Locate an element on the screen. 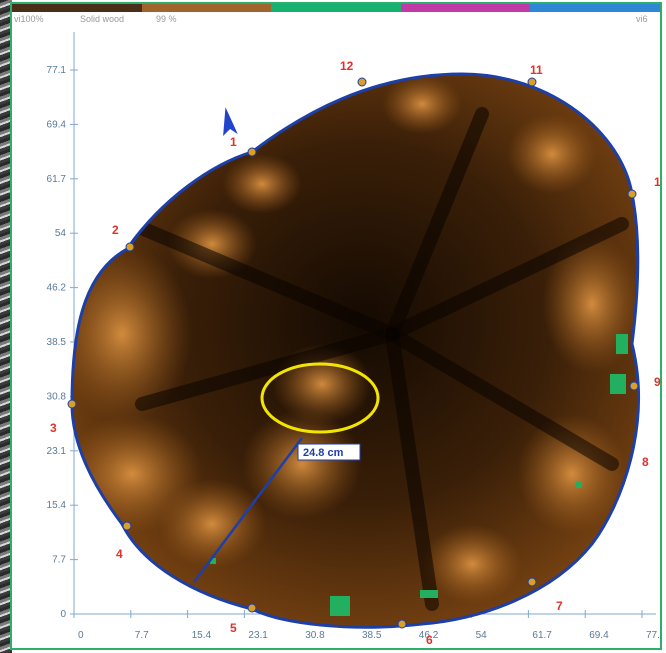  y-axis-ticks: 77.1 69.4 61.7 54 46.2 38.5 30.8 23.1 15.4 7.7 0 is located at coordinates (62, 342).